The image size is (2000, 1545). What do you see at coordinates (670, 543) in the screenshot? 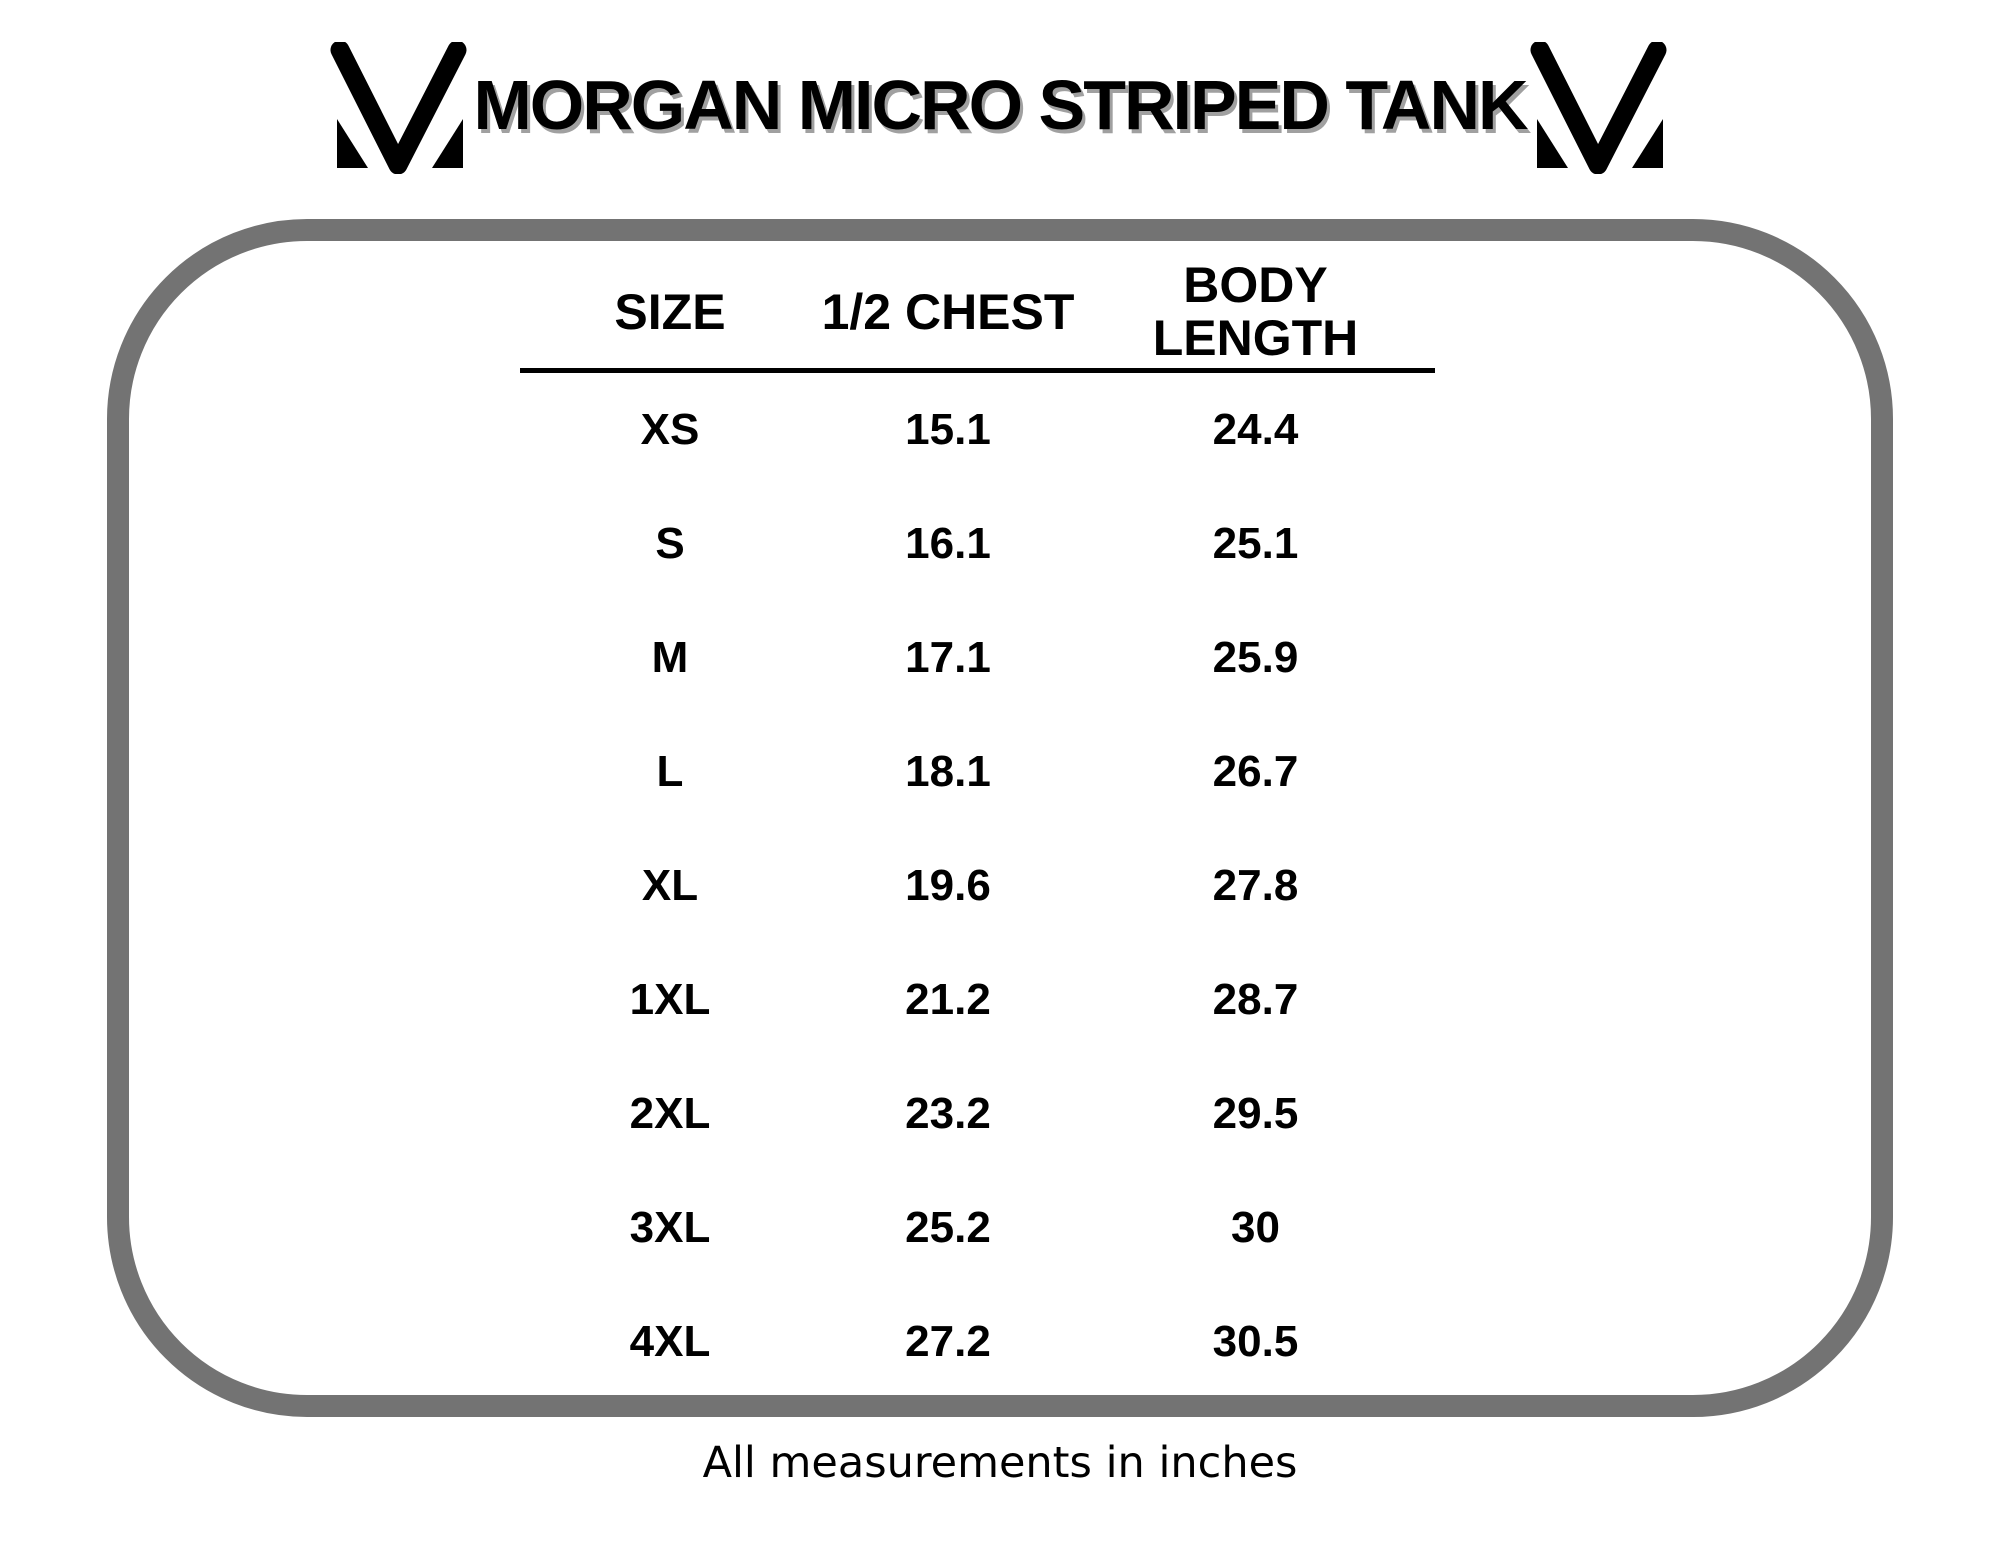
I see `size-cell: S` at bounding box center [670, 543].